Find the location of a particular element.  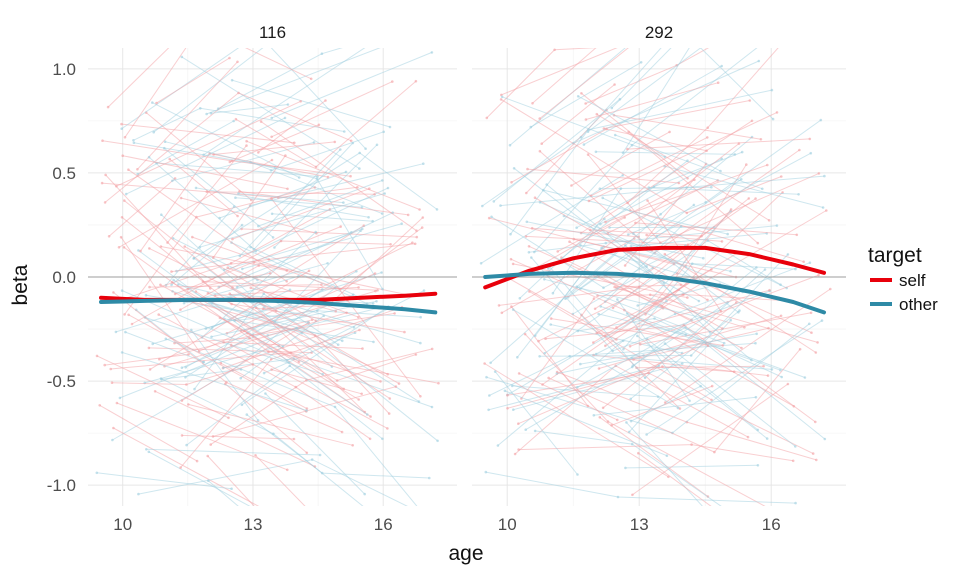

x-tick-label: 10 is located at coordinates (122, 524).